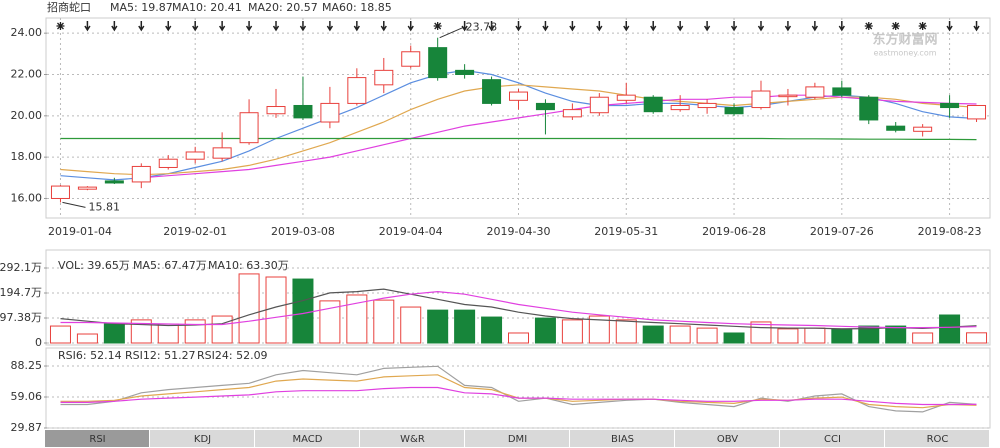 The image size is (1000, 448). I want to click on y-tick-label: 0, so click(38, 342).